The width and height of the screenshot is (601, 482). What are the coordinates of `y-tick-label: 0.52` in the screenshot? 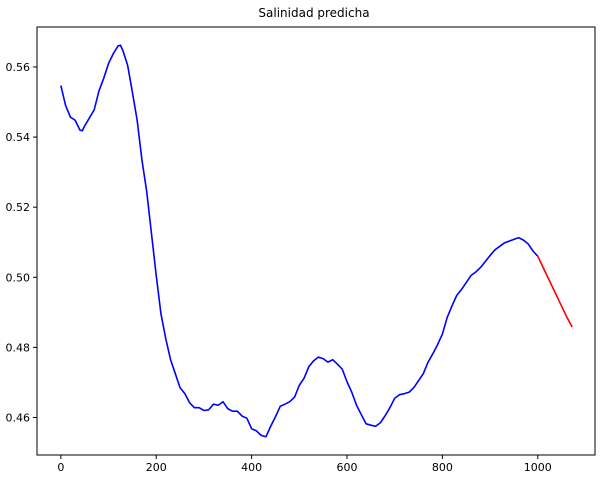 It's located at (18, 207).